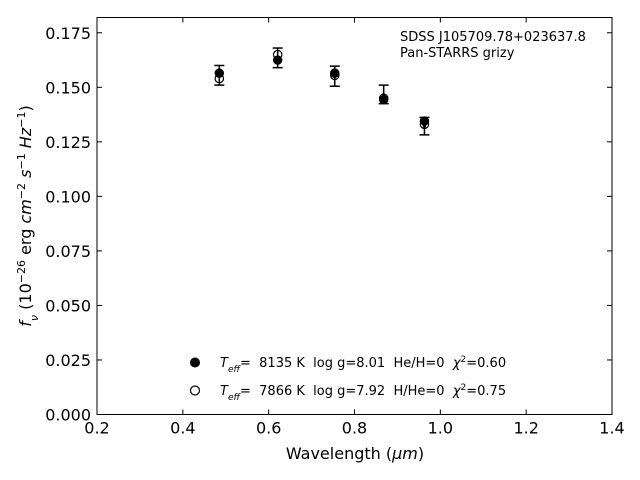 The height and width of the screenshot is (480, 640). I want to click on legend-1-params: = 8135 K log g=8.01 He/H=0, so click(346, 363).